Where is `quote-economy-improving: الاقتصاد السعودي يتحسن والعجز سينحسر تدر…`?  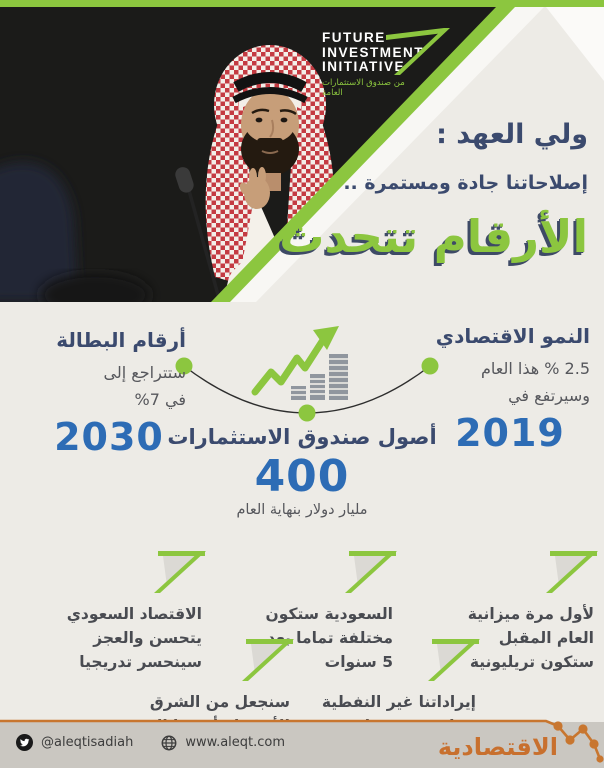
quote-economy-improving: الاقتصاد السعودي يتحسن والعجز سينحسر تدر… is located at coordinates (108, 612).